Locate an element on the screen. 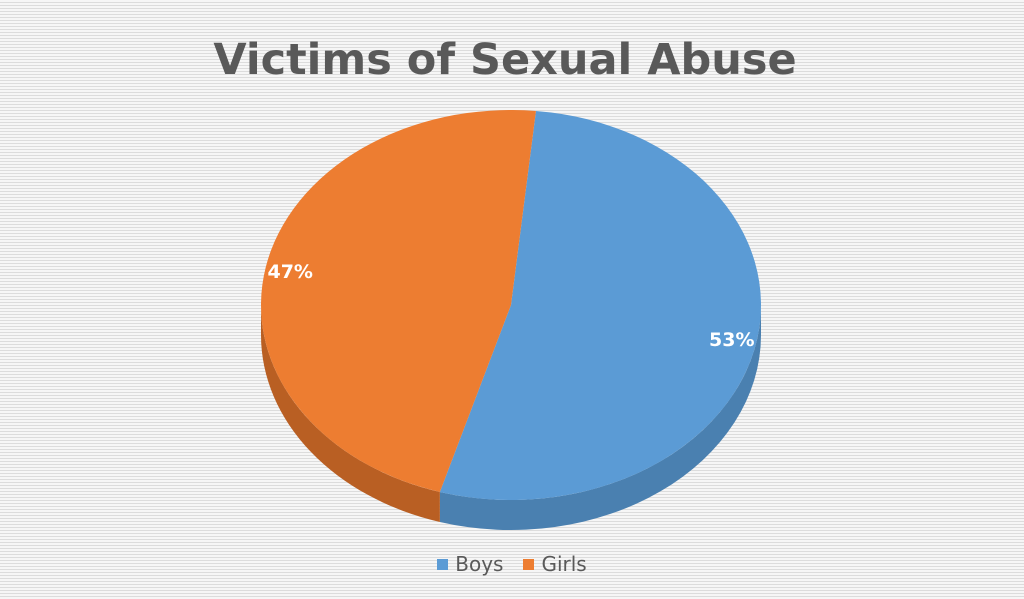 Image resolution: width=1024 pixels, height=599 pixels. legend-label-boys: Boys is located at coordinates (479, 564).